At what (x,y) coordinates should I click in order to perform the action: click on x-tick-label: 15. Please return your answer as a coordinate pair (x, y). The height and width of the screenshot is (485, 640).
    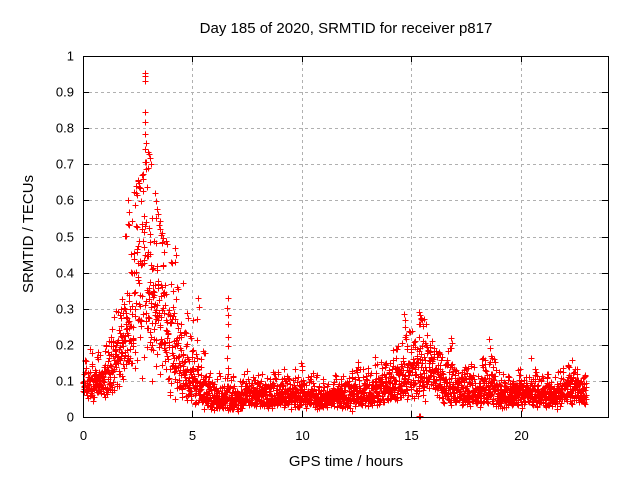
    Looking at the image, I should click on (411, 435).